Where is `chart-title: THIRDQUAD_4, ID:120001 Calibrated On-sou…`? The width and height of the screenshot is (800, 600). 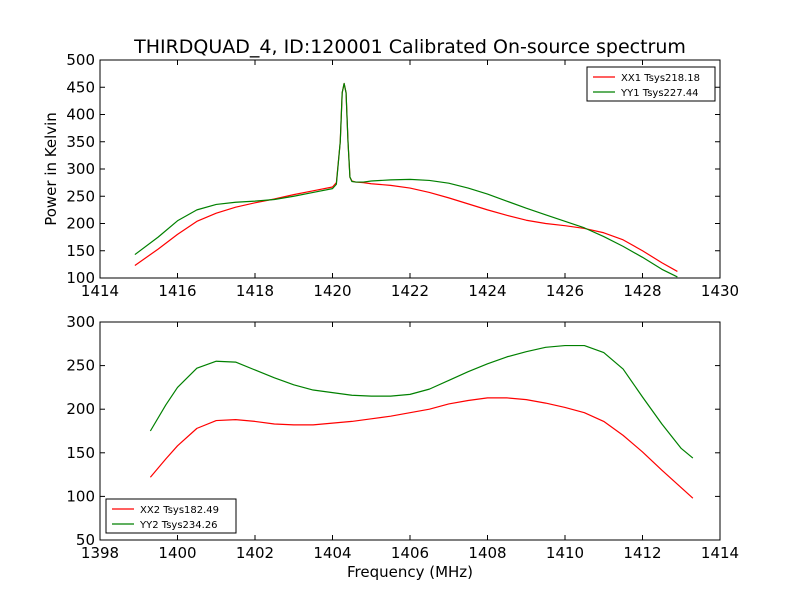
chart-title: THIRDQUAD_4, ID:120001 Calibrated On-sou… is located at coordinates (409, 47).